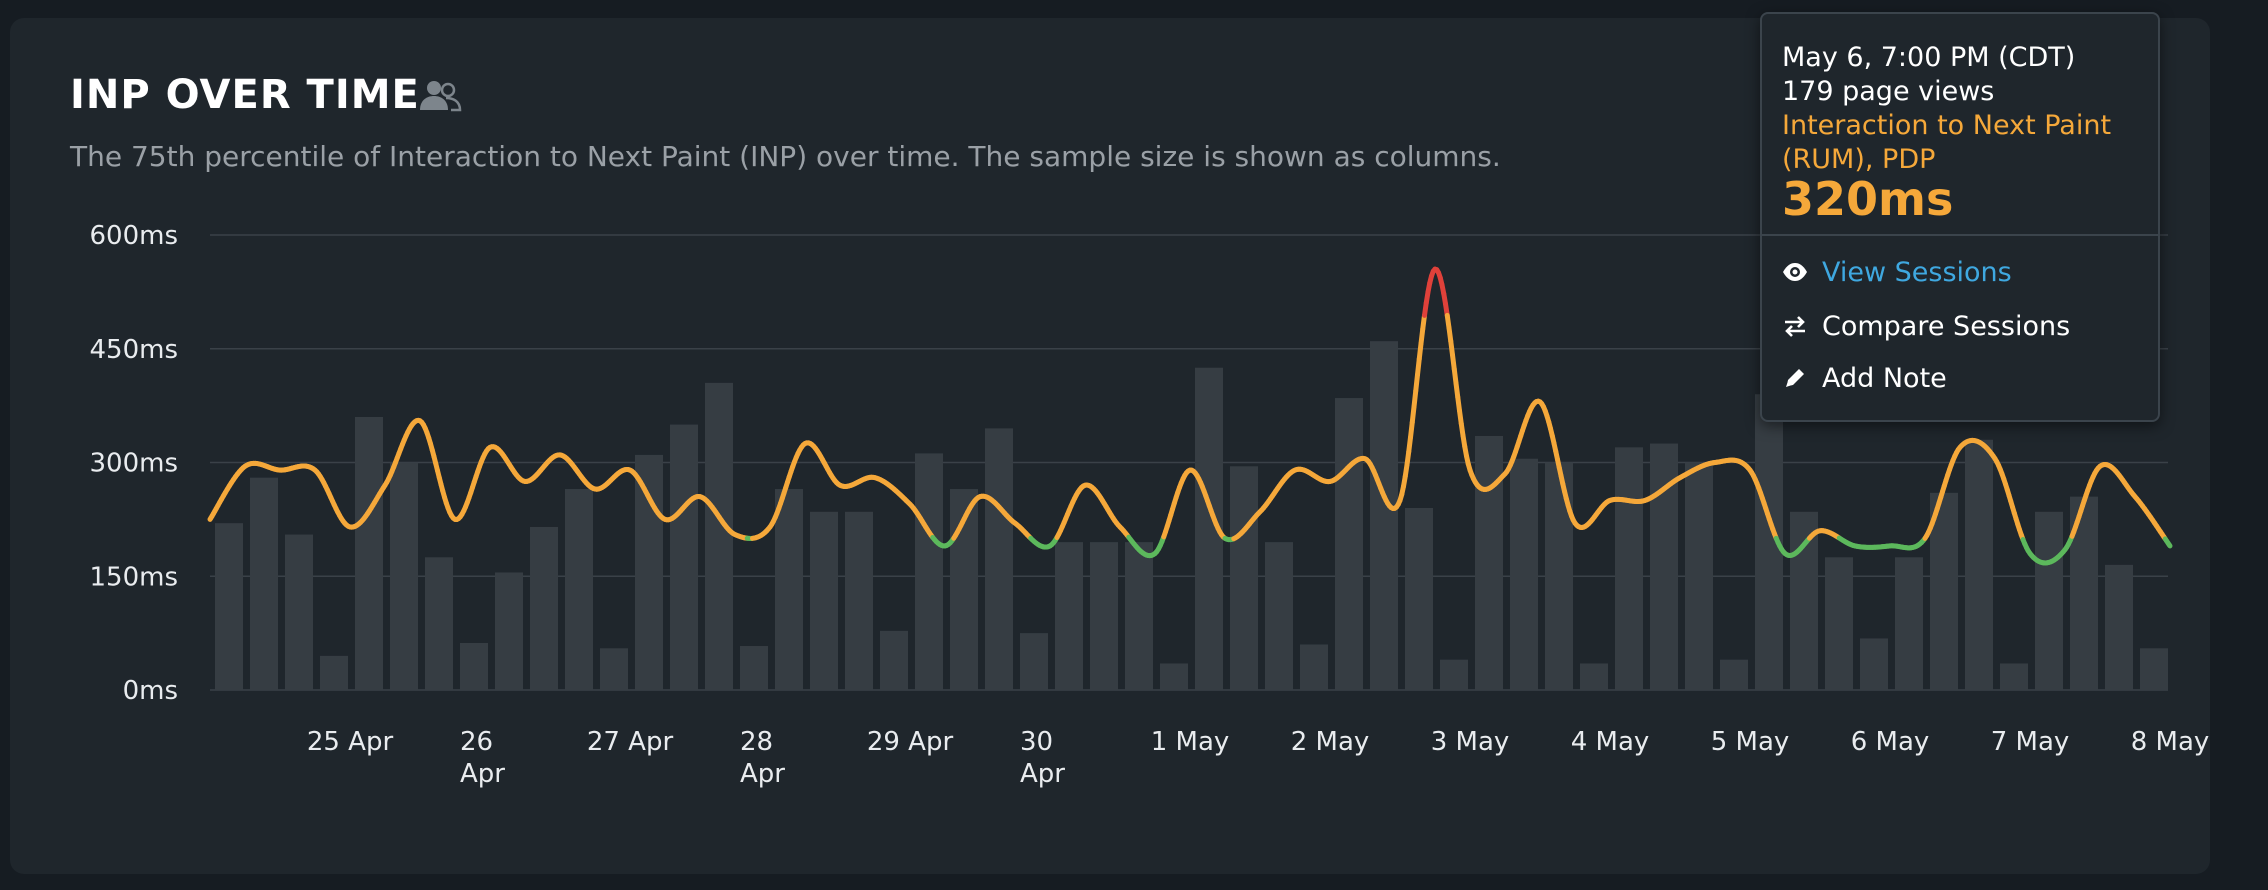  What do you see at coordinates (1946, 326) in the screenshot?
I see `compare-sessions-label: Compare Sessions` at bounding box center [1946, 326].